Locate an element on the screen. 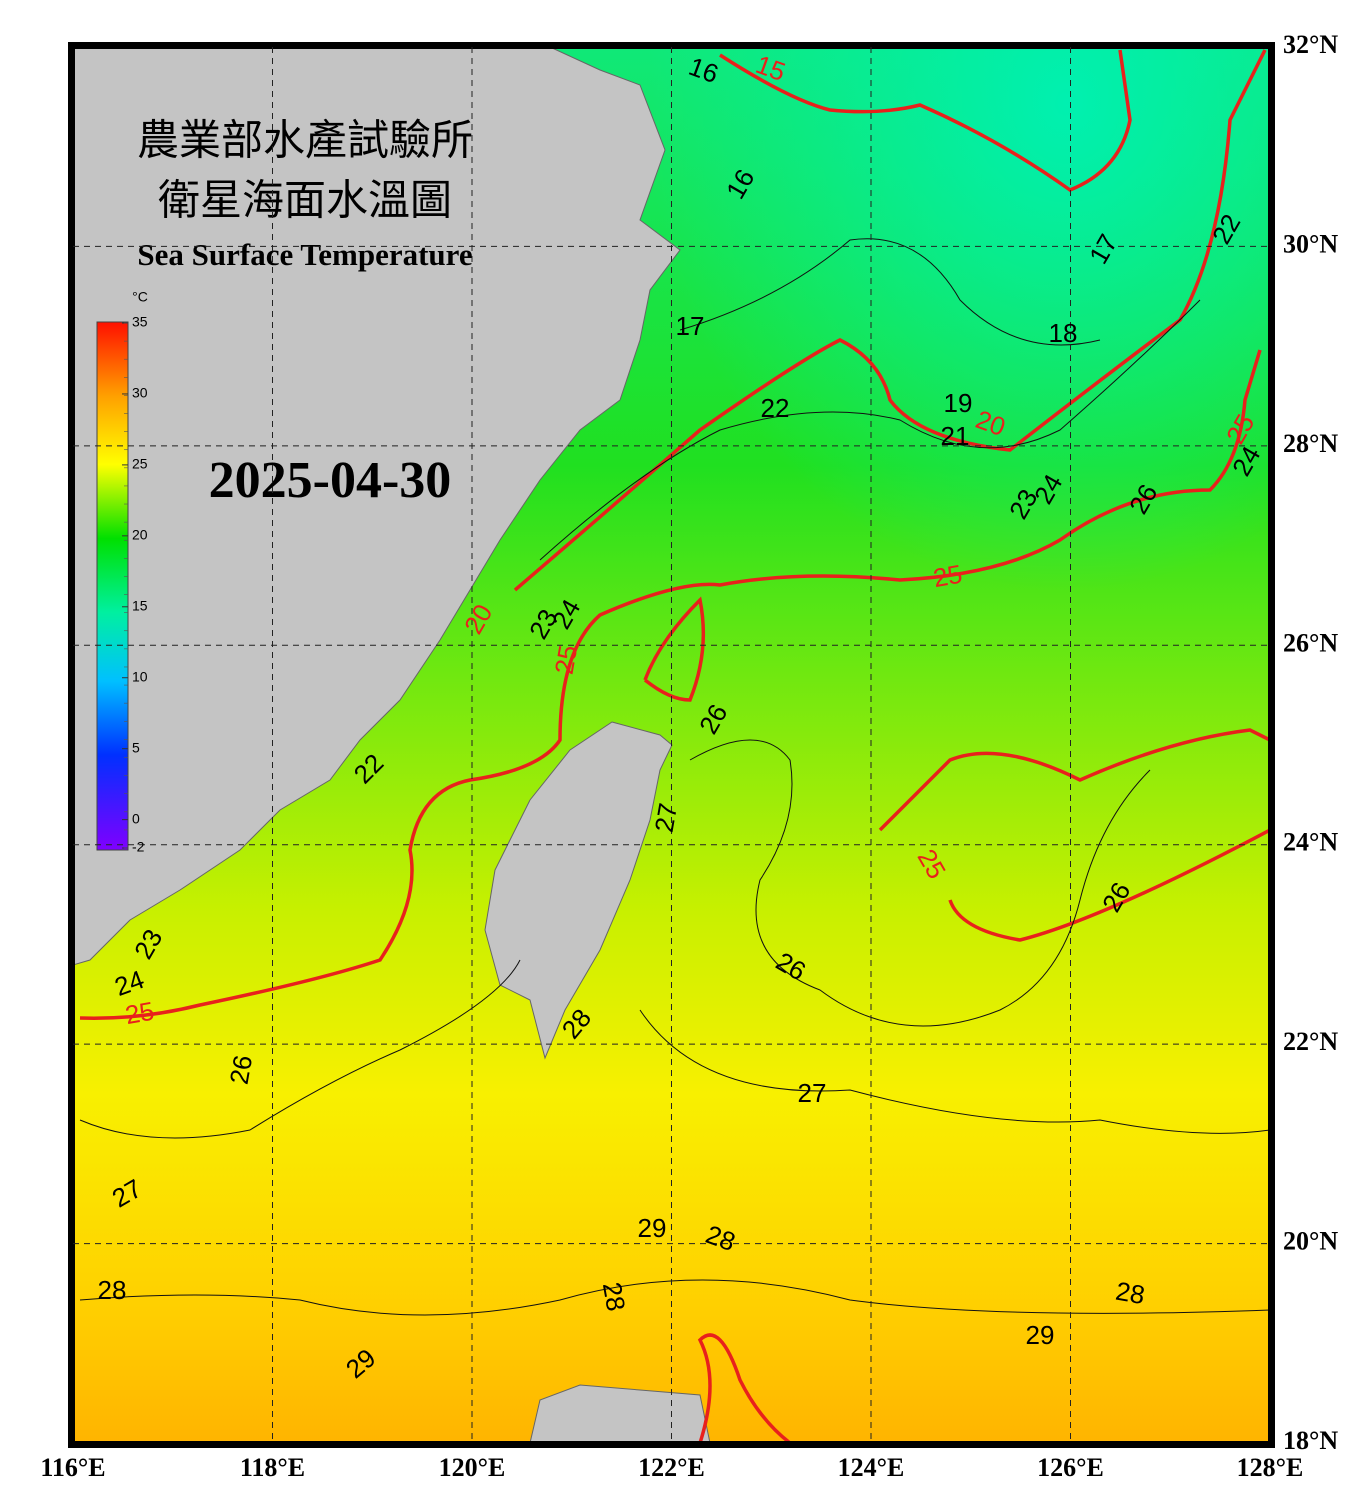  x-tick-label: 116°E is located at coordinates (72, 1467).